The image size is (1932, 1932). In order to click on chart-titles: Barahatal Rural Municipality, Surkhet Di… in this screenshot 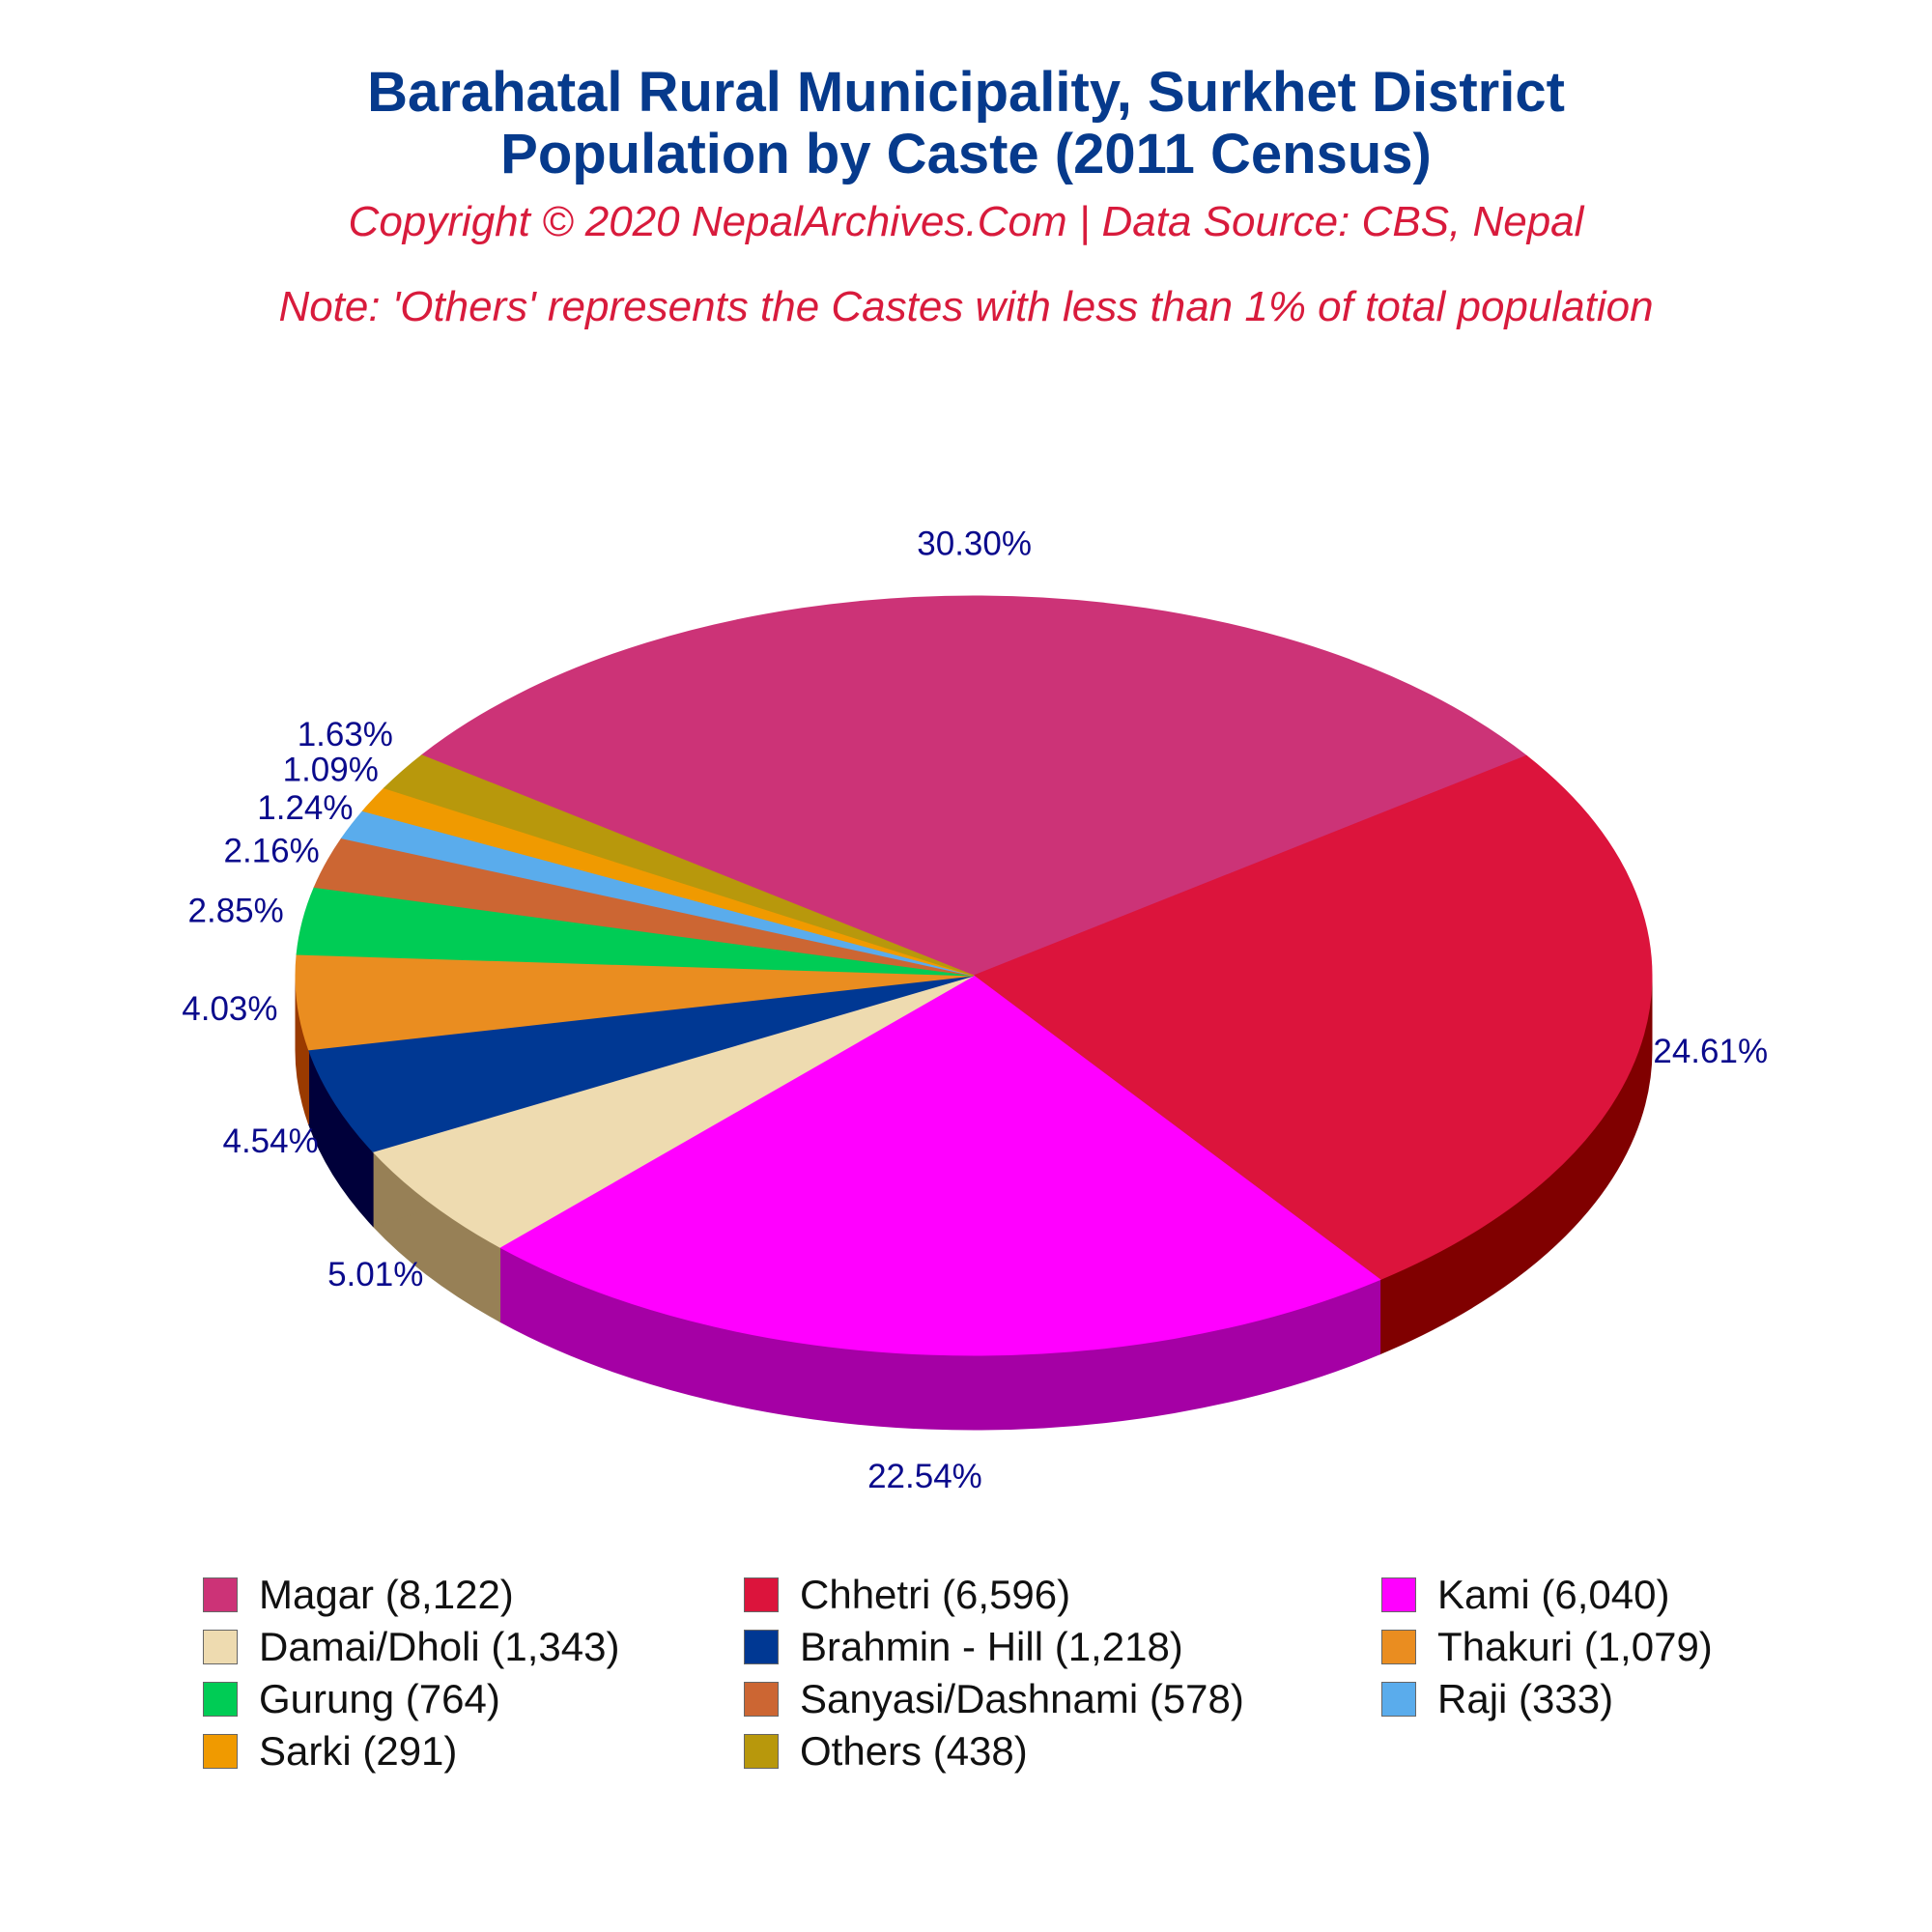, I will do `click(966, 197)`.